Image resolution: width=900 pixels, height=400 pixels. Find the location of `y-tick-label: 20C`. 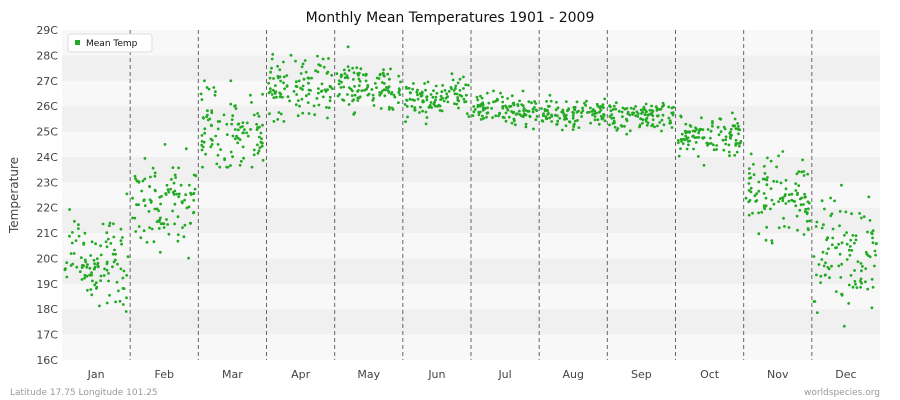

y-tick-label: 20C is located at coordinates (47, 258).